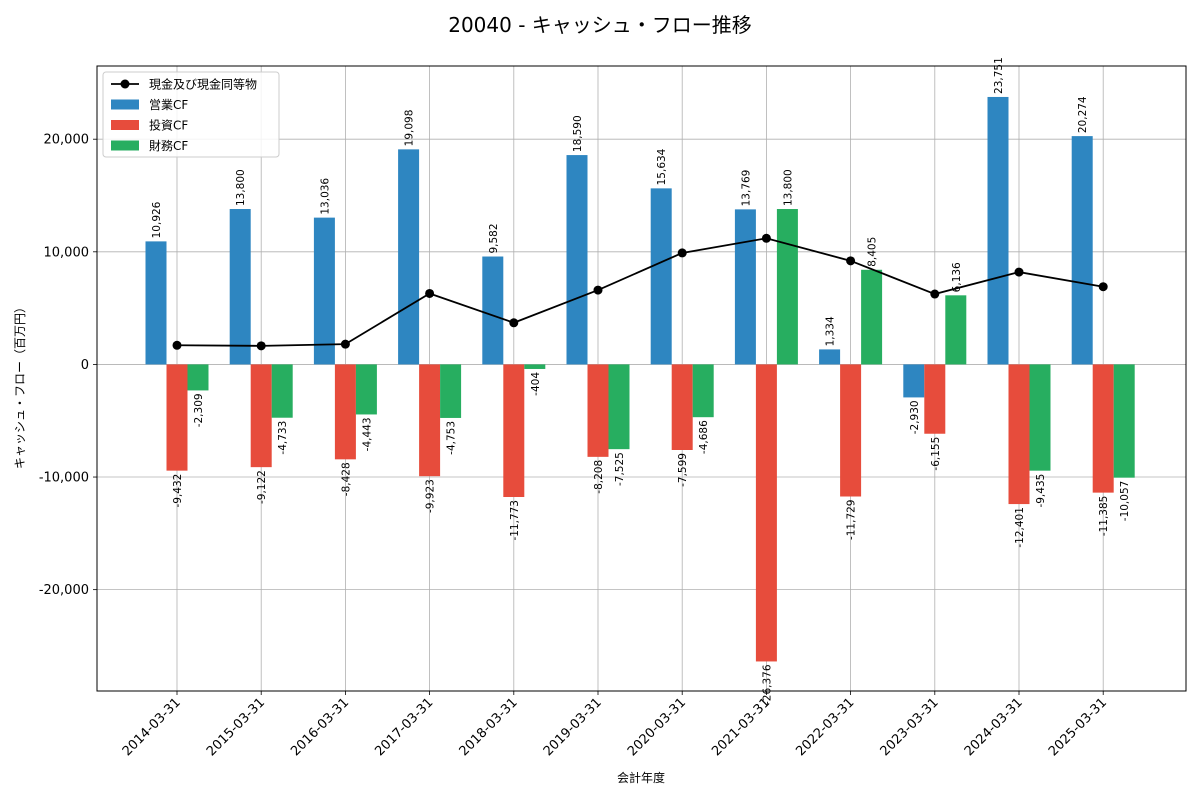 Image resolution: width=1200 pixels, height=800 pixels. What do you see at coordinates (320, 727) in the screenshot?
I see `x-tick-label: 2016-03-31` at bounding box center [320, 727].